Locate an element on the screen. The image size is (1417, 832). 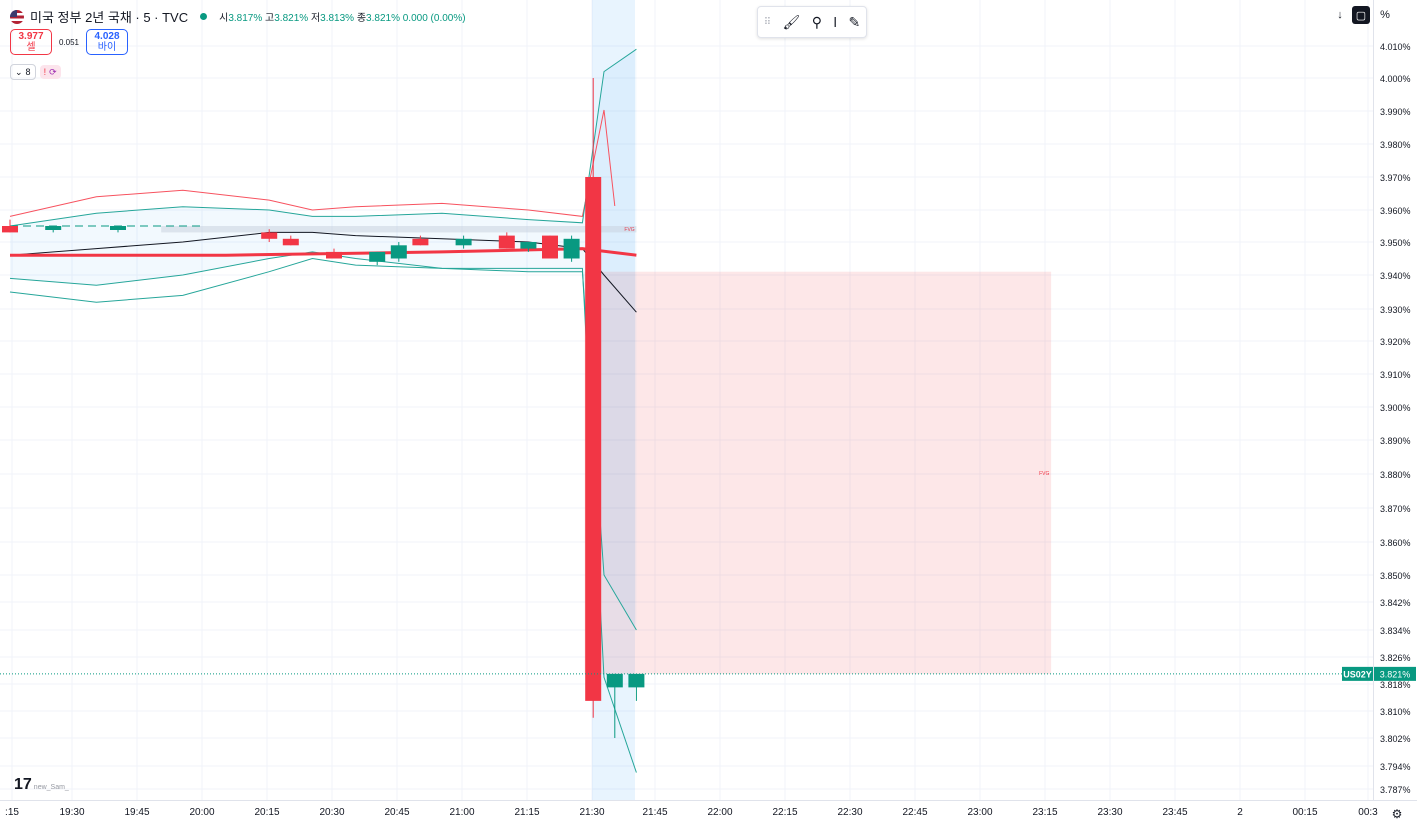
outer-upper-band is located at coordinates (312, 163).